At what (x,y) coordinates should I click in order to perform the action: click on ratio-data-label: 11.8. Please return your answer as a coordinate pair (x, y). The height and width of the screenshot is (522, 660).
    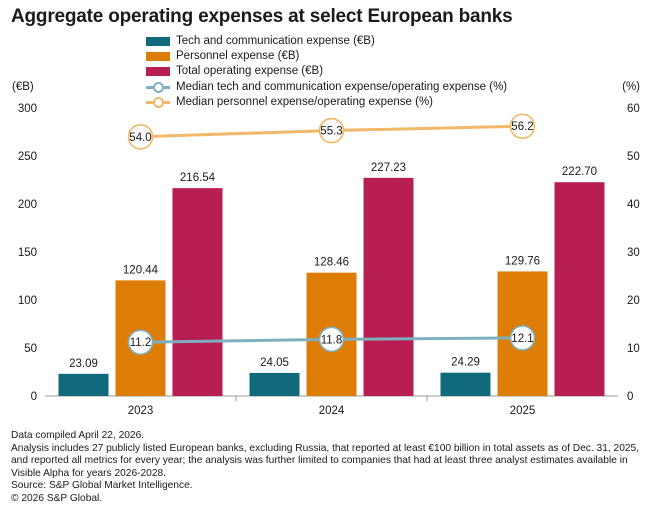
    Looking at the image, I should click on (332, 340).